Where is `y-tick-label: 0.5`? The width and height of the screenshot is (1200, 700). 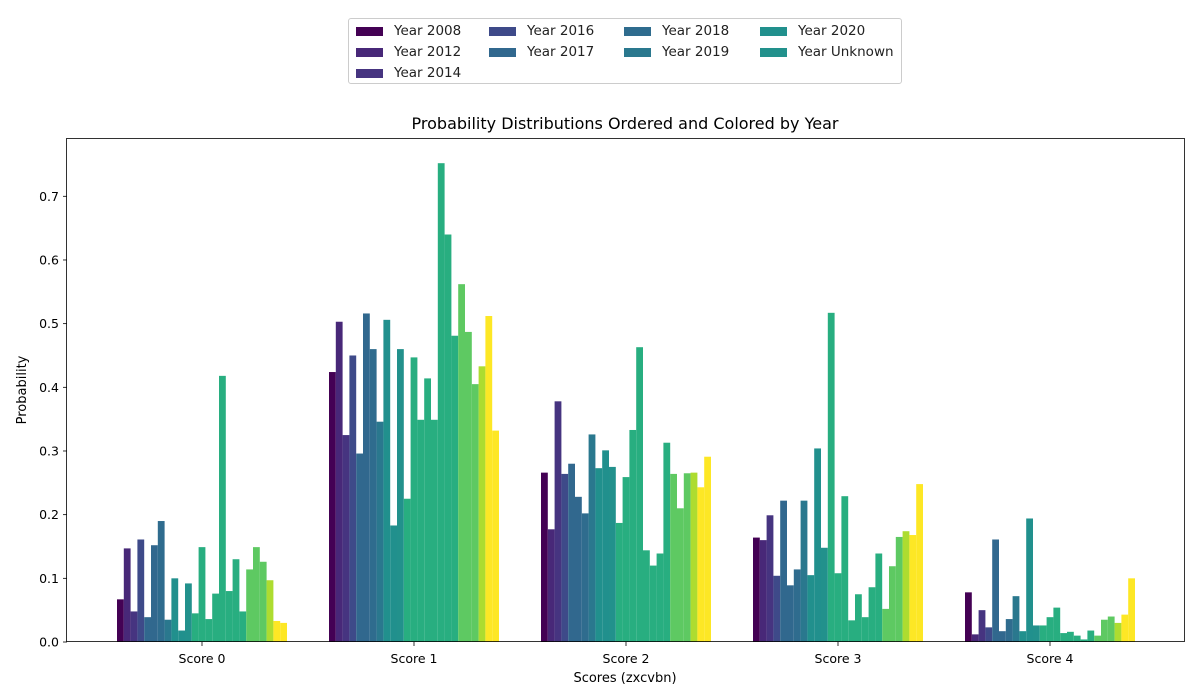
y-tick-label: 0.5 is located at coordinates (49, 323).